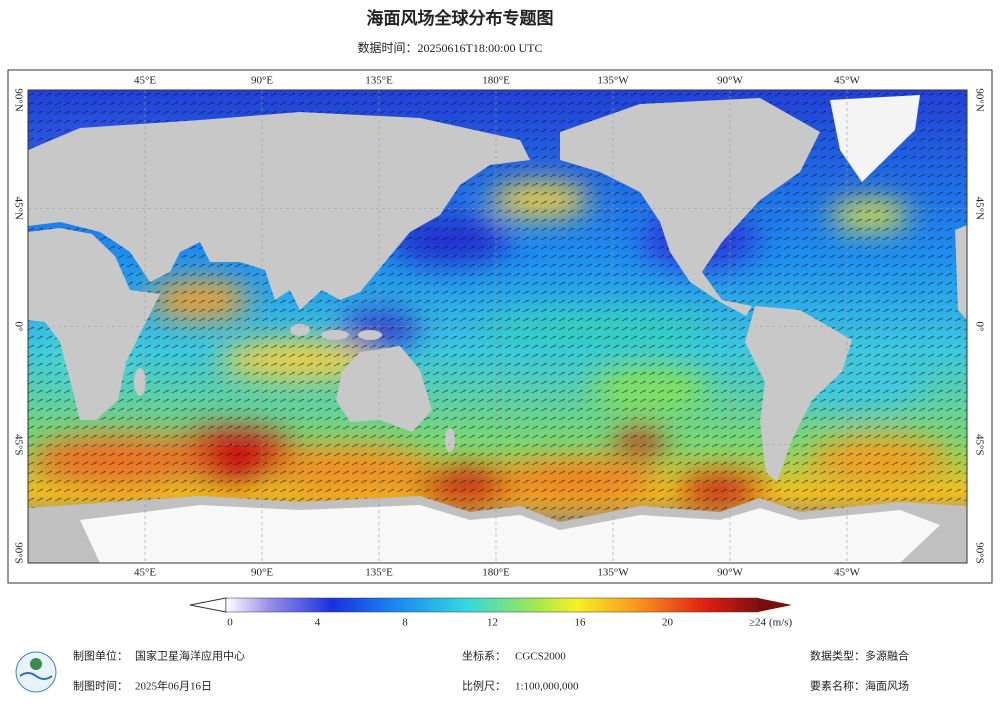 The width and height of the screenshot is (1000, 707). What do you see at coordinates (484, 656) in the screenshot?
I see `footer-label: 坐标系：` at bounding box center [484, 656].